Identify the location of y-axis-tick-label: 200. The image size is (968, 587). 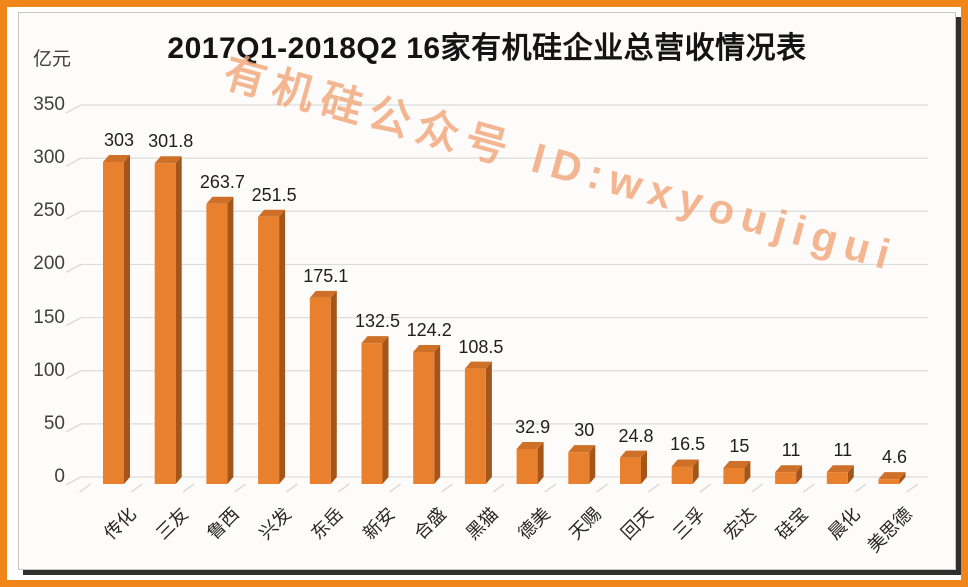
(49, 264).